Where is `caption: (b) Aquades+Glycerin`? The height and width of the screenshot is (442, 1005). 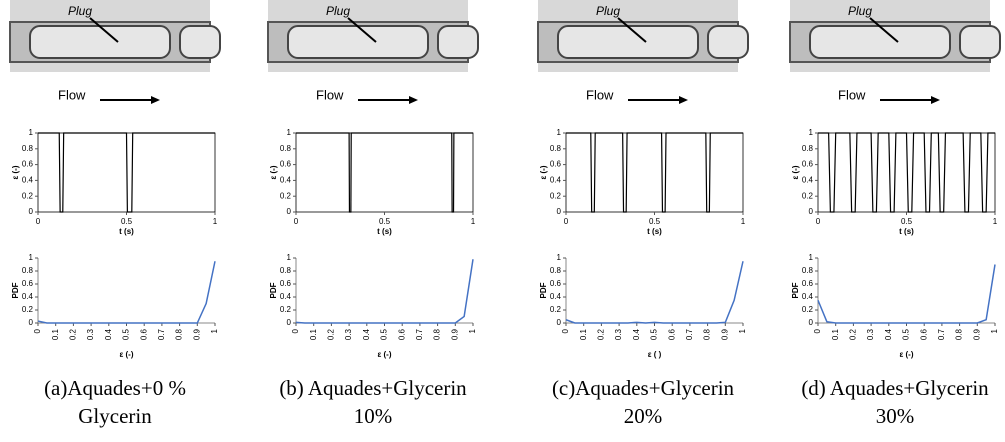
caption: (b) Aquades+Glycerin is located at coordinates (373, 388).